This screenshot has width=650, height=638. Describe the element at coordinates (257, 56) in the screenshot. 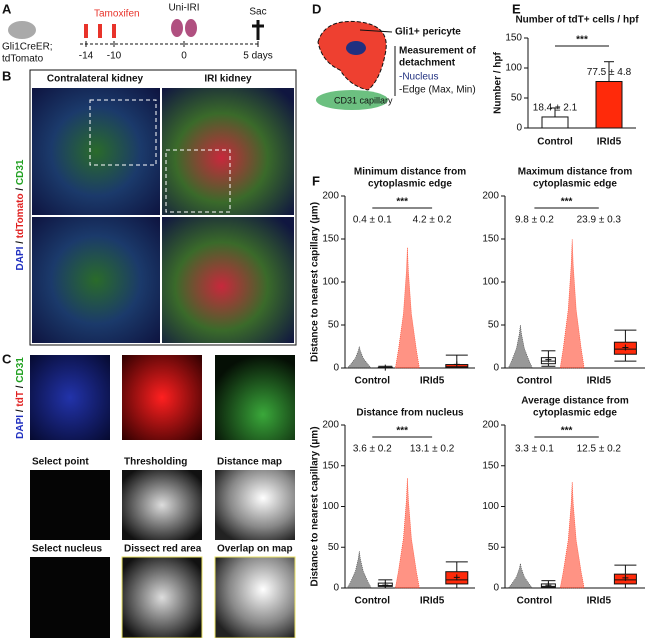

I see `end-time: 5 days` at that location.